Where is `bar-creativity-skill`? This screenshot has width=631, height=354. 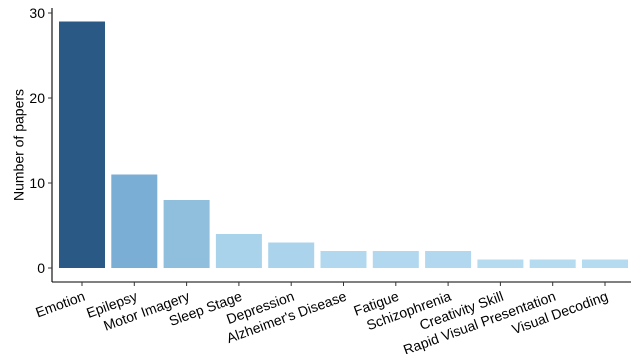 bar-creativity-skill is located at coordinates (500, 263).